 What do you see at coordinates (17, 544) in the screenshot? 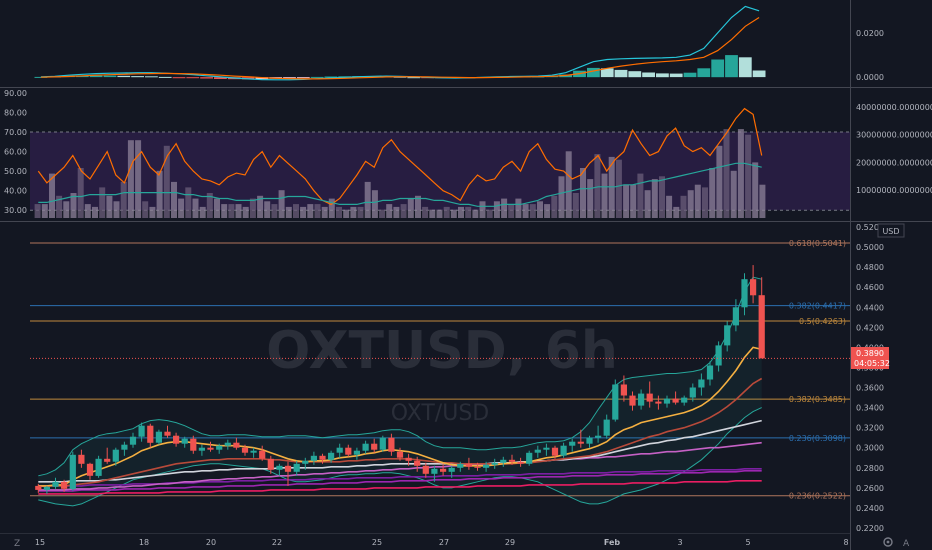
I see `zoom-reset-button: Z` at bounding box center [17, 544].